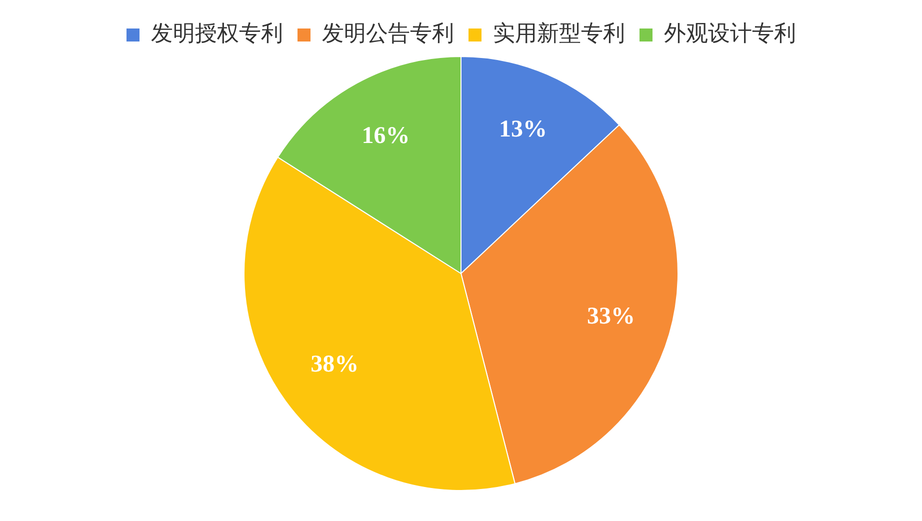 The image size is (922, 521). I want to click on legend-label: 发明公告专利, so click(388, 34).